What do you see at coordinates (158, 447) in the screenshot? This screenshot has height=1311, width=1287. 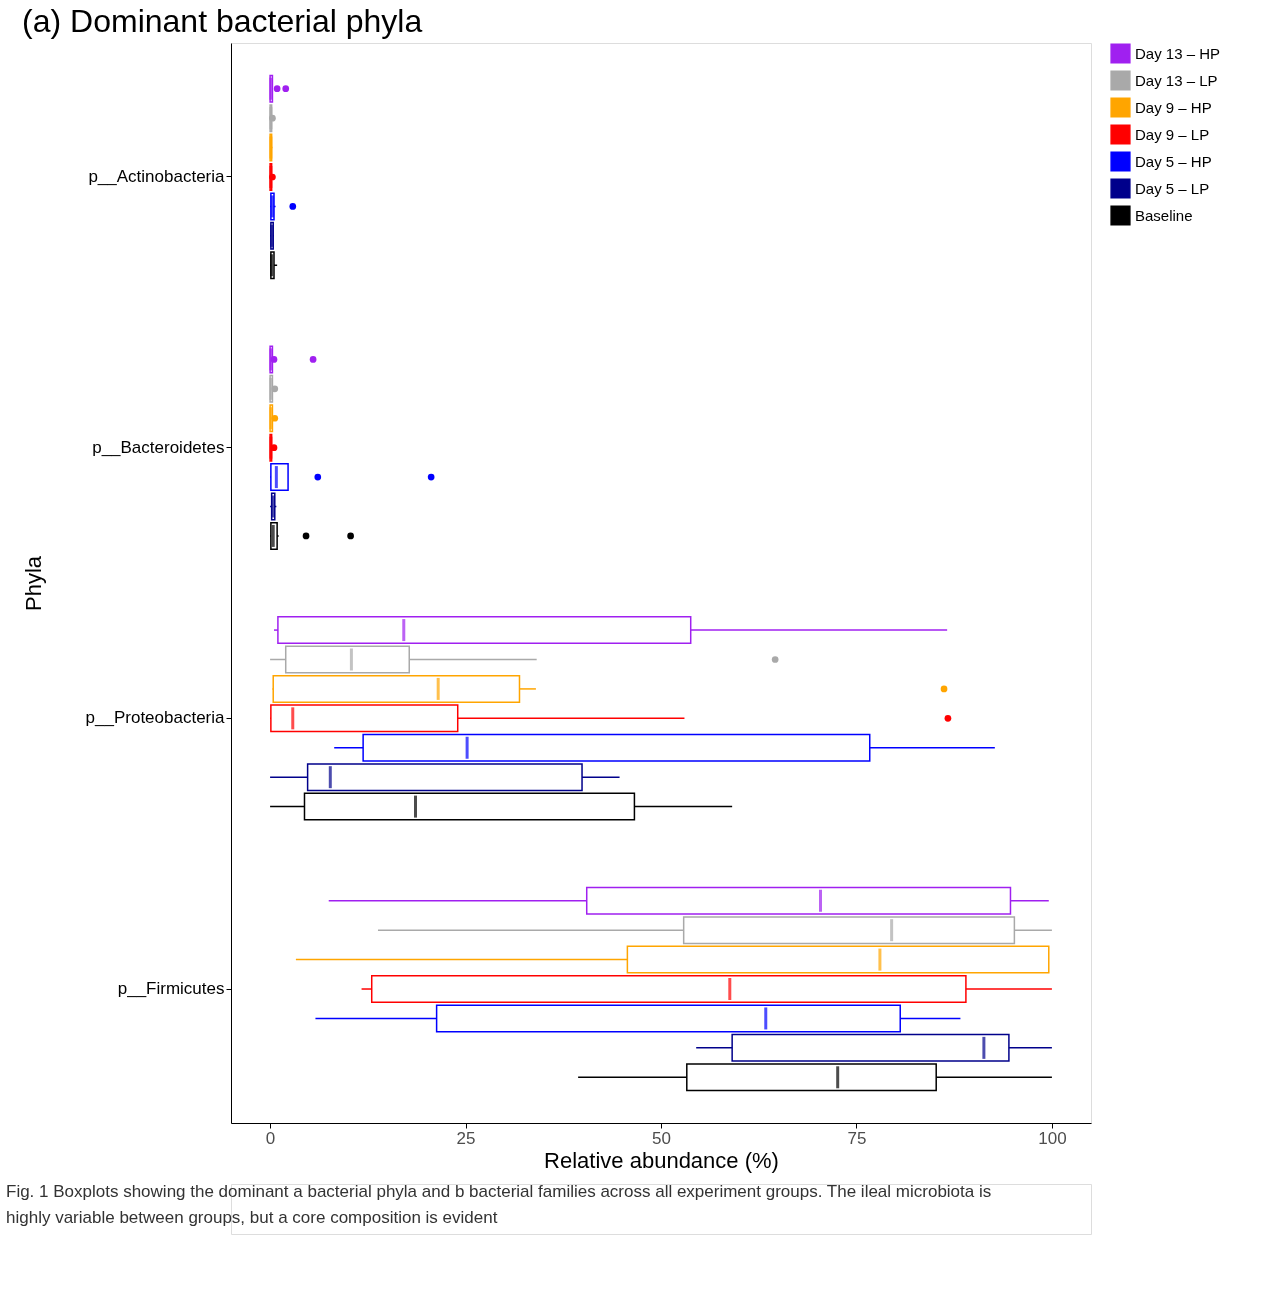 I see `y-tick-label: p__Bacteroidetes` at bounding box center [158, 447].